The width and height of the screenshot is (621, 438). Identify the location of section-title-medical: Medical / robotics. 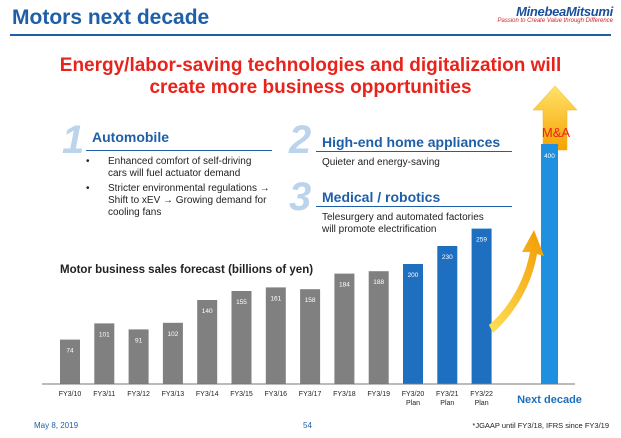
(381, 197).